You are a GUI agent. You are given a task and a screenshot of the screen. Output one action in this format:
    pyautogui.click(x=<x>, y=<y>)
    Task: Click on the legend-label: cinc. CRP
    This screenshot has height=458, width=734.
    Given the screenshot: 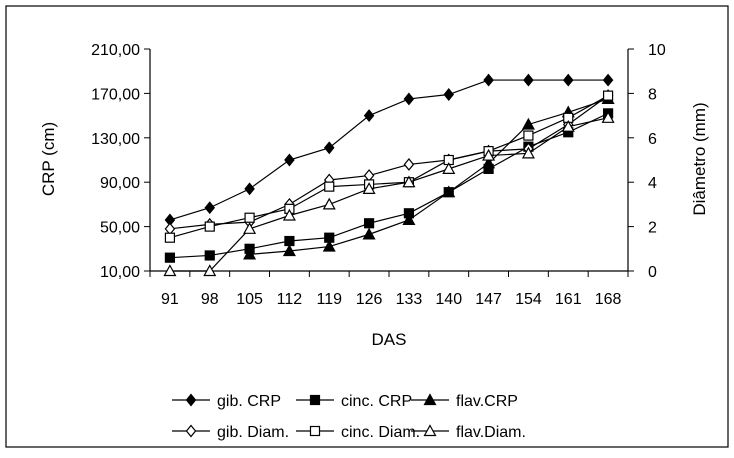 What is the action you would take?
    pyautogui.click(x=376, y=401)
    